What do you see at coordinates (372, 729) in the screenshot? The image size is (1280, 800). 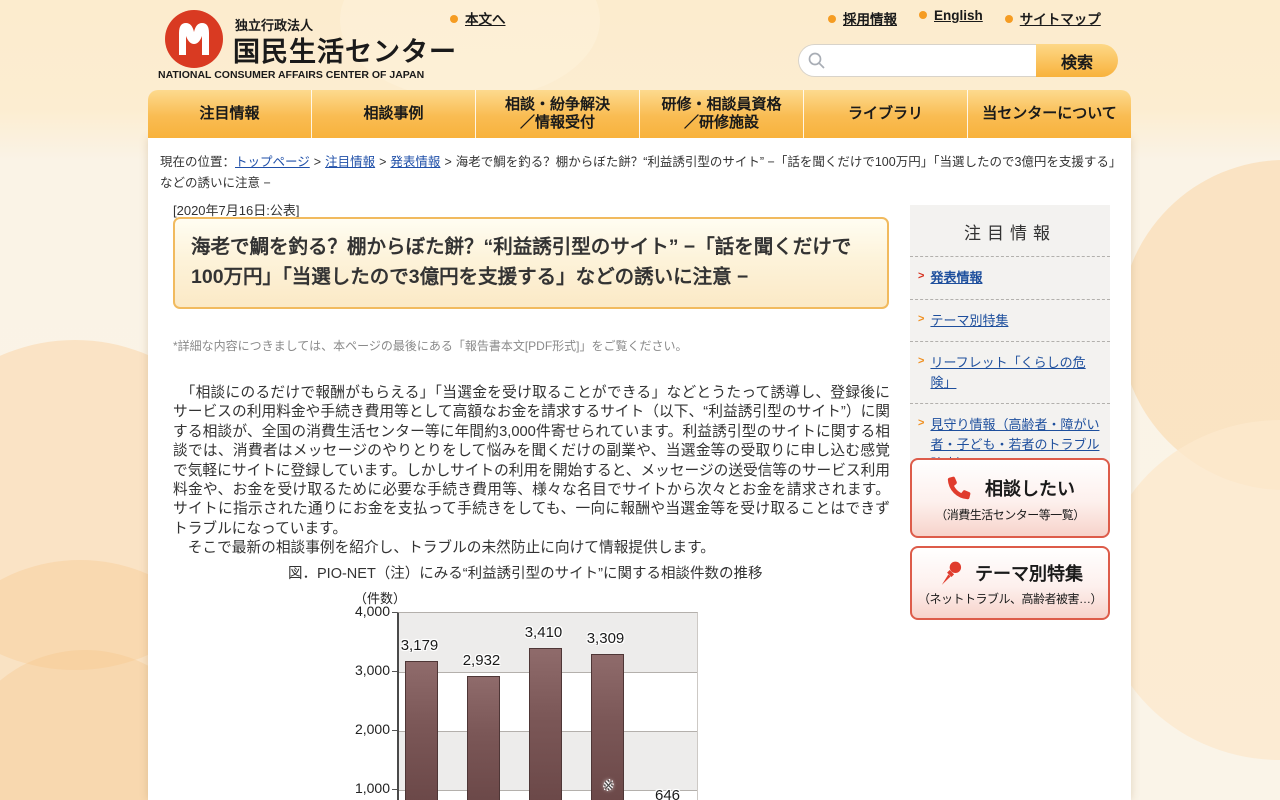 I see `y-tick-label: 2,000` at bounding box center [372, 729].